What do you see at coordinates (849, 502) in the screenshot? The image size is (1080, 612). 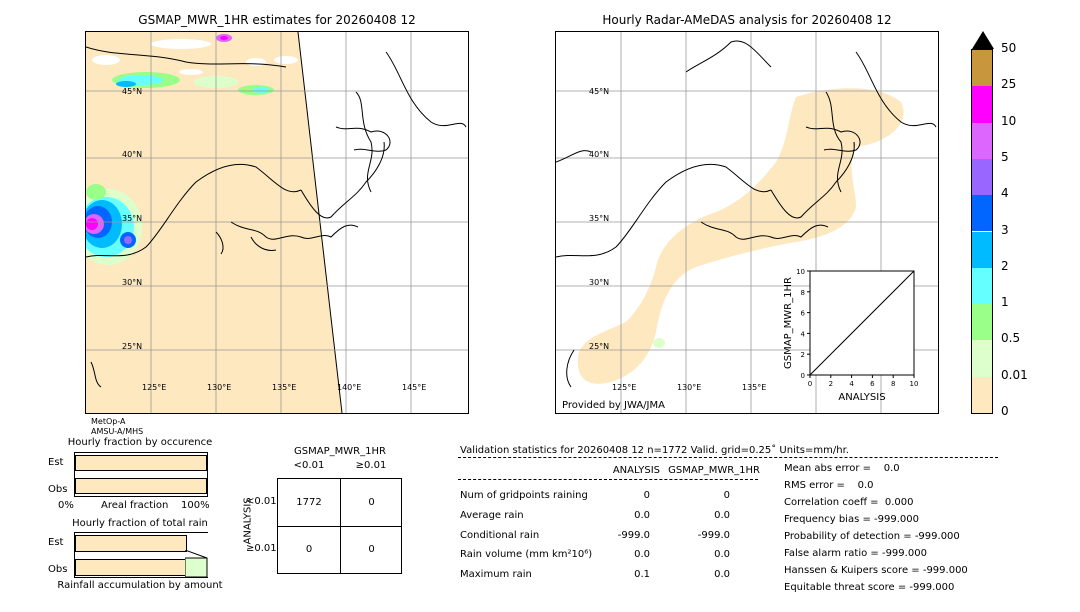 I see `score-correlation: Correlation coeff = 0.000` at bounding box center [849, 502].